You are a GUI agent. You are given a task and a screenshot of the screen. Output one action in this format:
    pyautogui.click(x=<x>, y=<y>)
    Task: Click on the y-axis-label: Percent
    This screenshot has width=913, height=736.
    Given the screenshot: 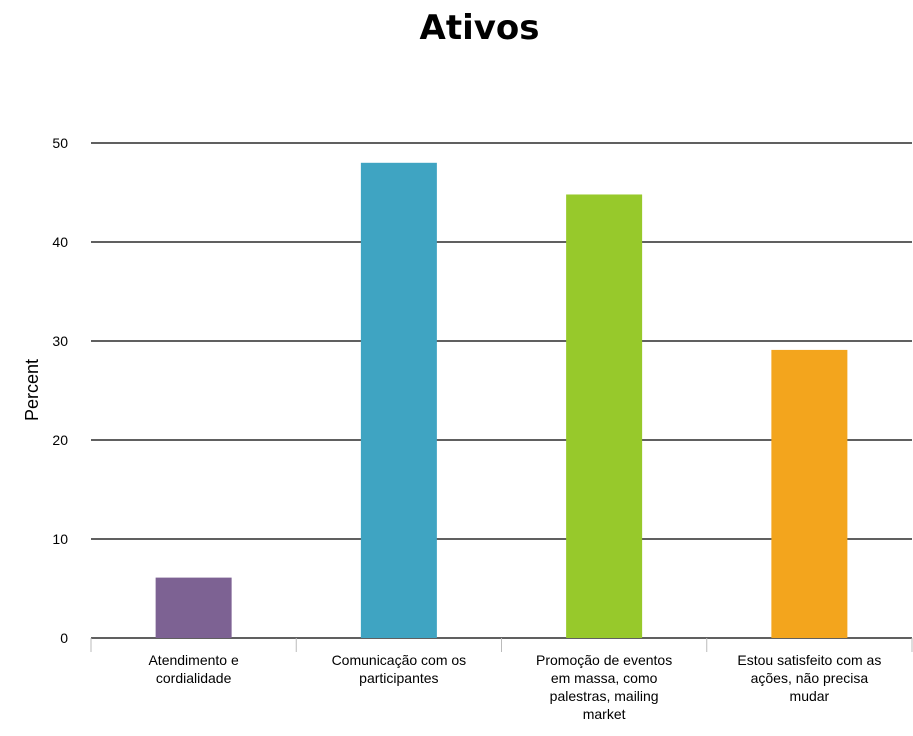 What is the action you would take?
    pyautogui.click(x=32, y=390)
    